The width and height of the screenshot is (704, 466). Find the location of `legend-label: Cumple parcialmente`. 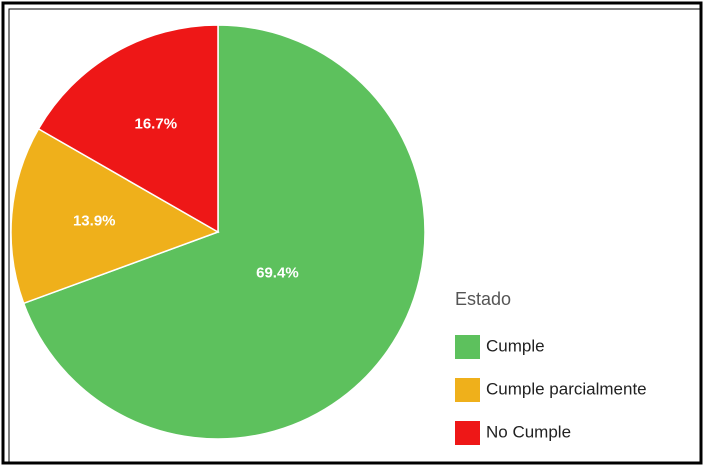

legend-label: Cumple parcialmente is located at coordinates (566, 388).